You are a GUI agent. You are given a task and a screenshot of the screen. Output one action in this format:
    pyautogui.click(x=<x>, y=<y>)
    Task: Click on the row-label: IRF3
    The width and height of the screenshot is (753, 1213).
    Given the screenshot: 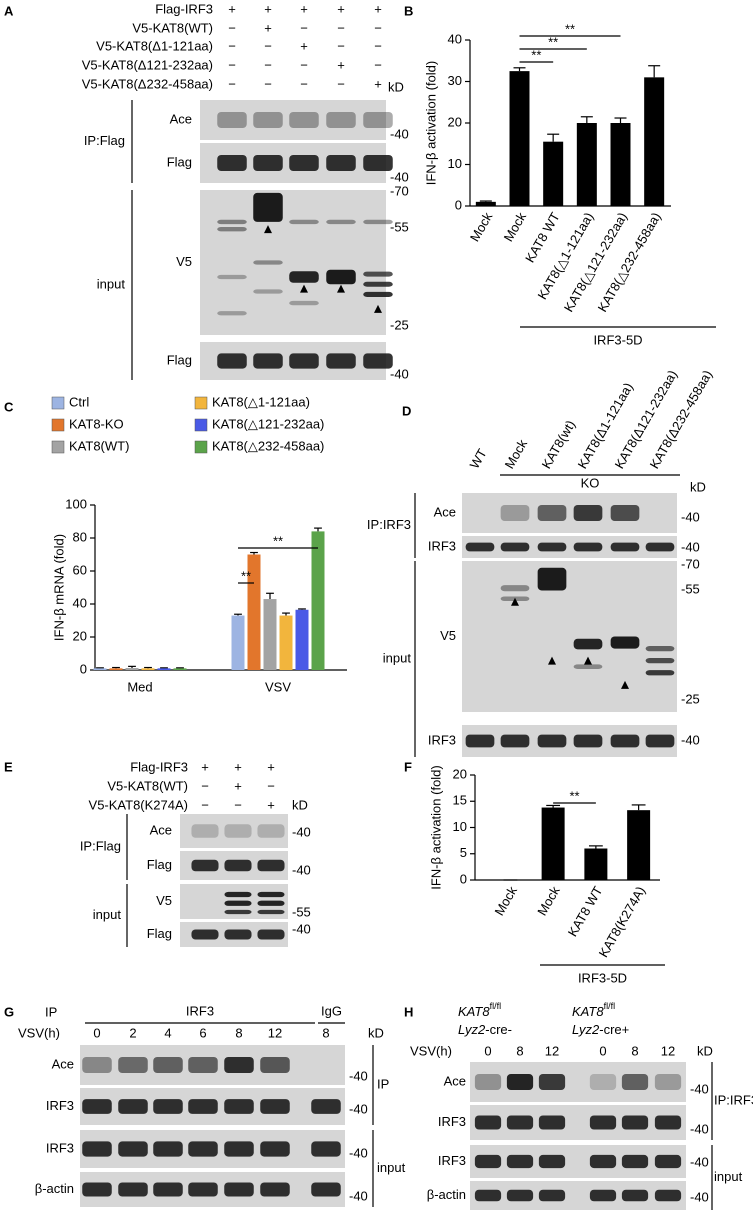 What is the action you would take?
    pyautogui.click(x=442, y=739)
    